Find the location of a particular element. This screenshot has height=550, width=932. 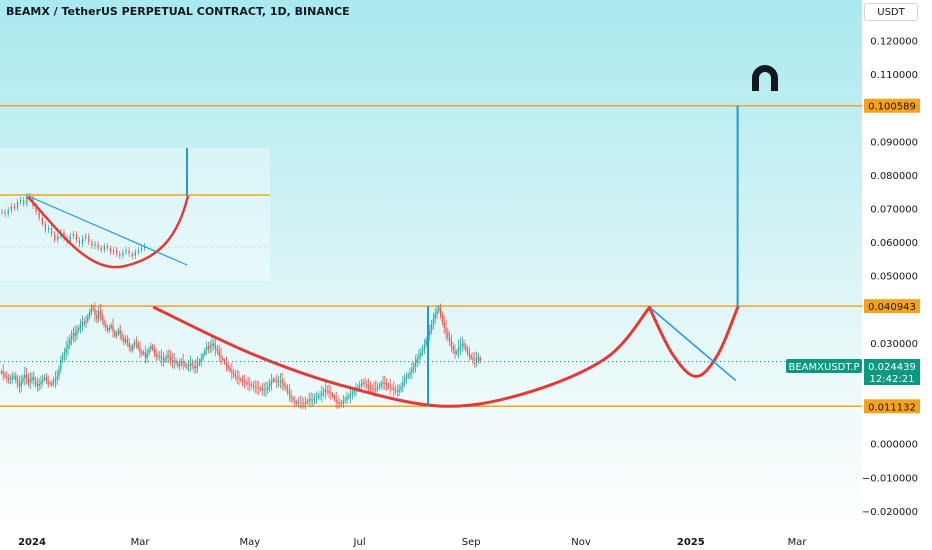

handle-curve is located at coordinates (693, 342).